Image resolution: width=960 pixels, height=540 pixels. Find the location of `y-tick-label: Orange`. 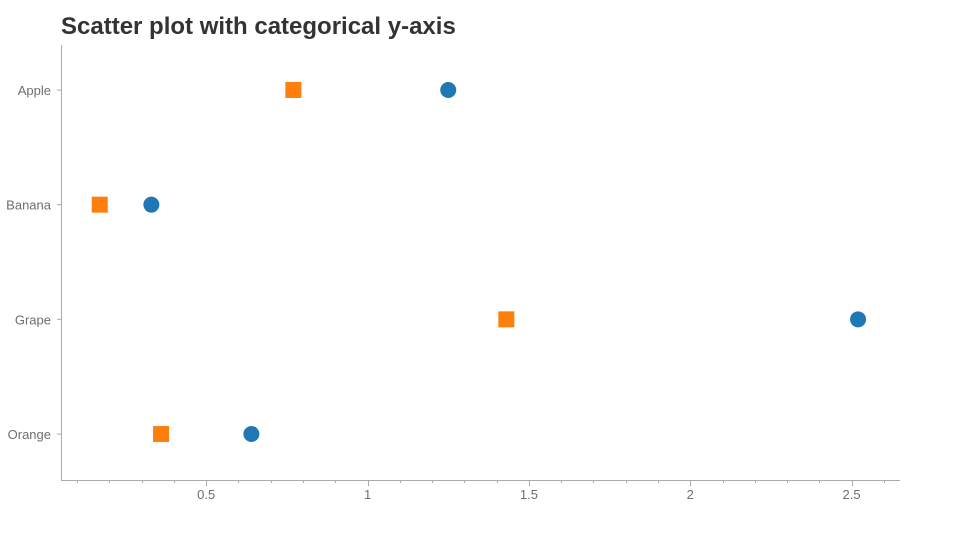

y-tick-label: Orange is located at coordinates (29, 434).